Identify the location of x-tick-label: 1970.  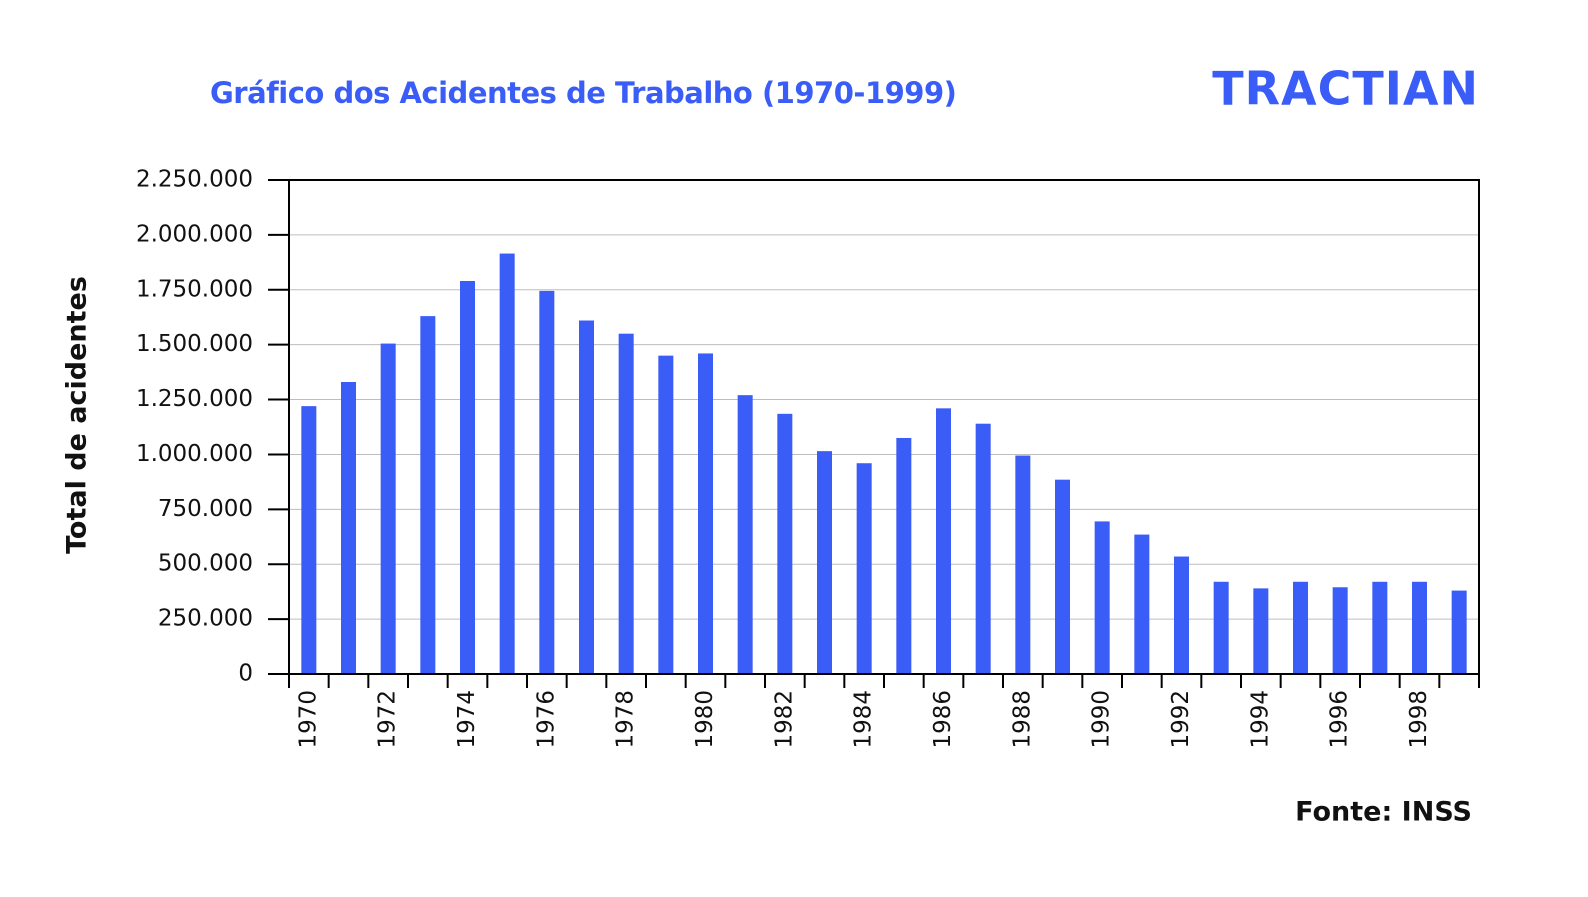
(308, 719).